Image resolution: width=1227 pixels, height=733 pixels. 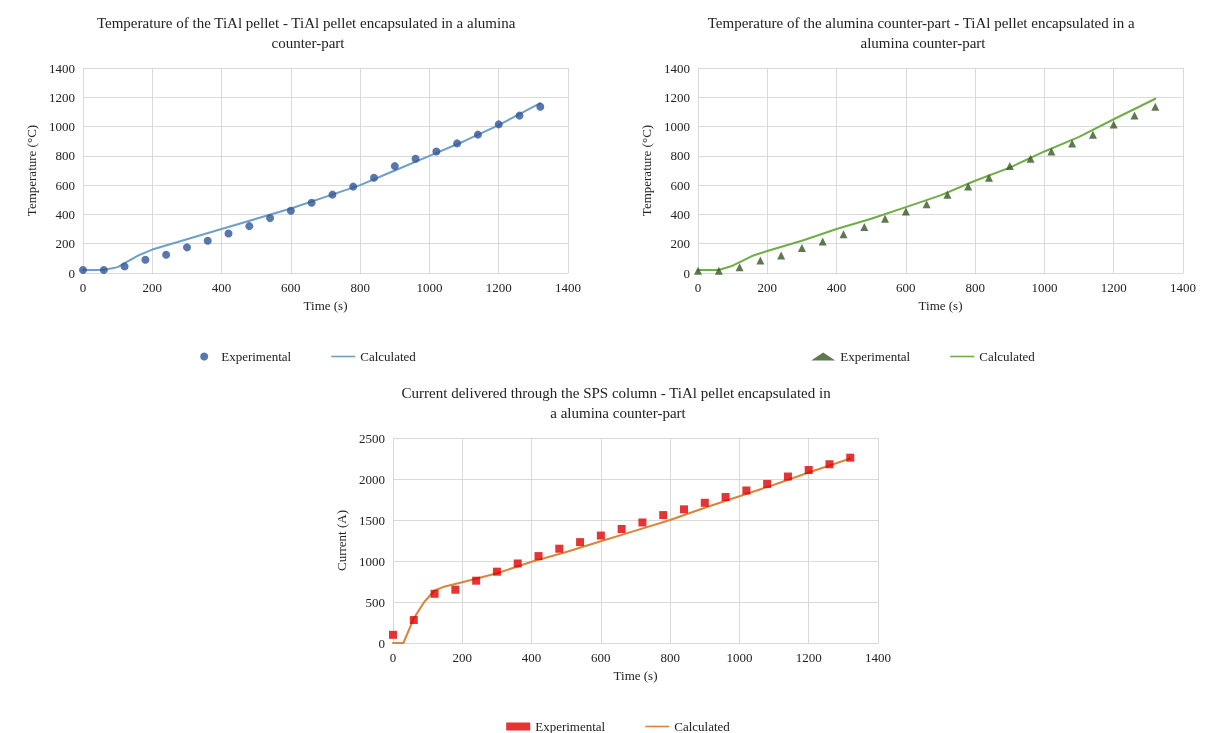 I want to click on y-tick-label: 600, so click(x=65, y=185).